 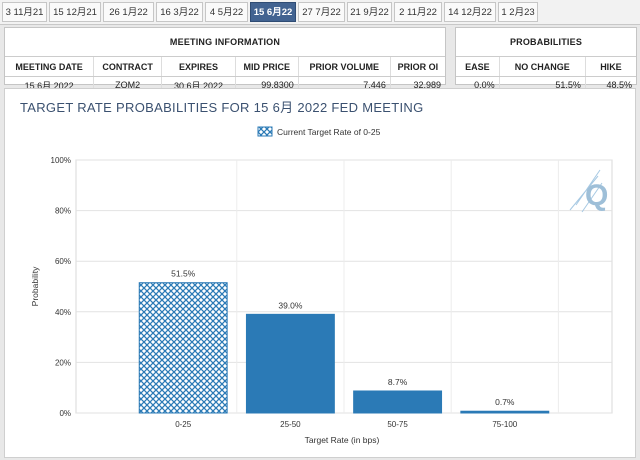 I want to click on tab-meeting-date: 14 12月22, so click(x=470, y=12).